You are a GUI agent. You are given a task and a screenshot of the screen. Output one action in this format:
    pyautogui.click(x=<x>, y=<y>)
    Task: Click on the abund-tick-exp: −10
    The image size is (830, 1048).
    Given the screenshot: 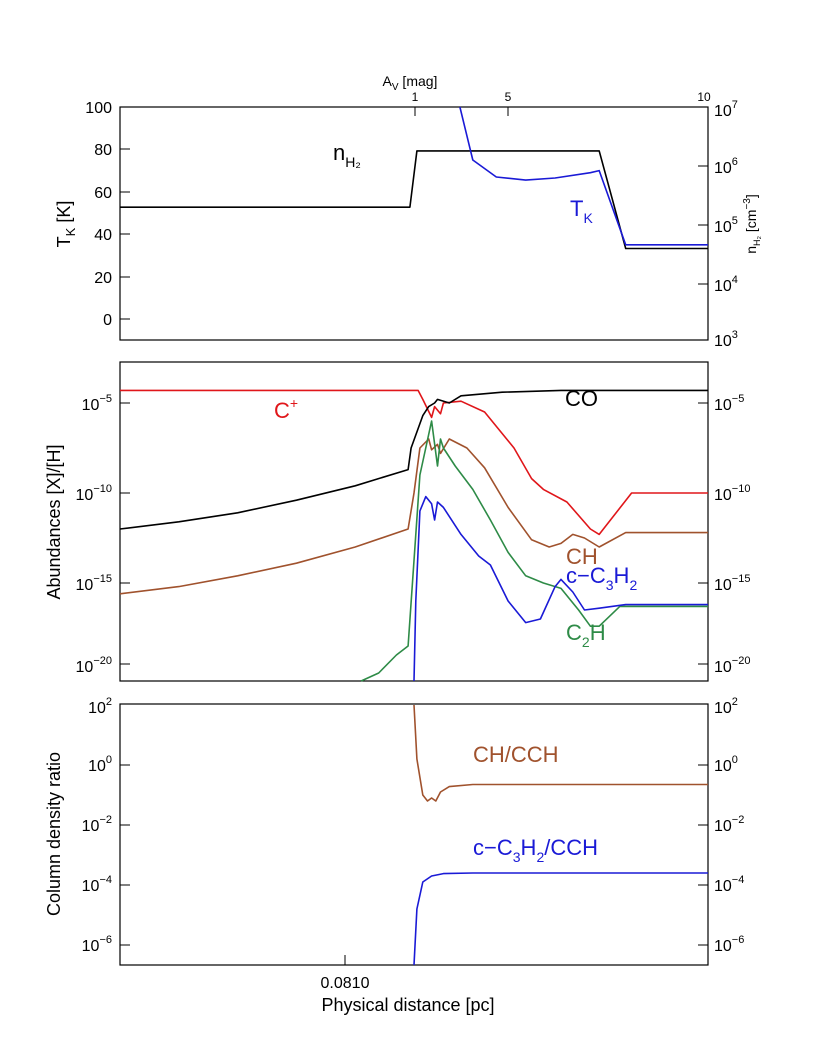 What is the action you would take?
    pyautogui.click(x=741, y=489)
    